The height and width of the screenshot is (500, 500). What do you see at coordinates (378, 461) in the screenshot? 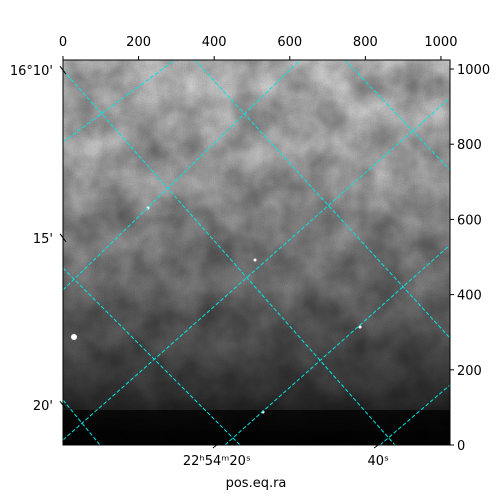
I see `ra-tick-label: 40ˢ` at bounding box center [378, 461].